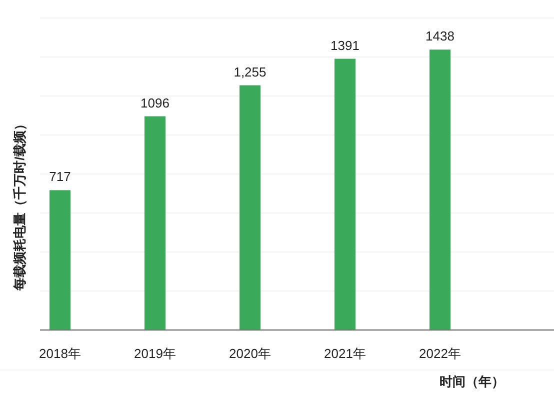 The width and height of the screenshot is (554, 394). I want to click on x-tick-label: 2019年, so click(155, 353).